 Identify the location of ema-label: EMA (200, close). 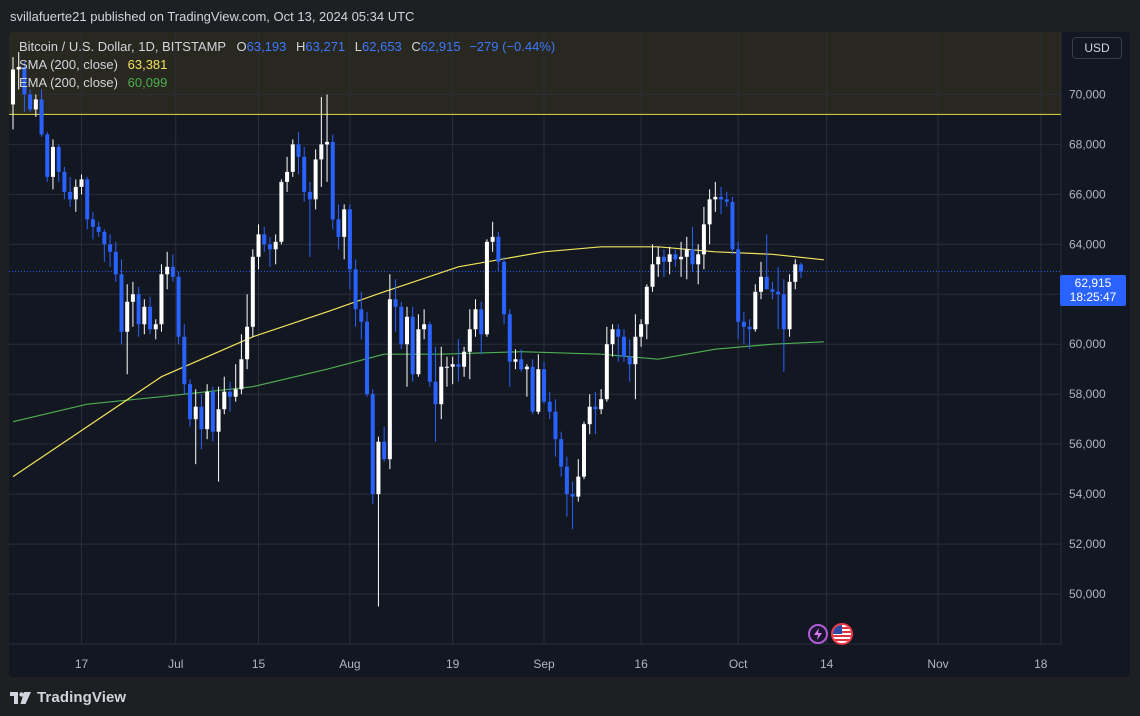
(68, 82).